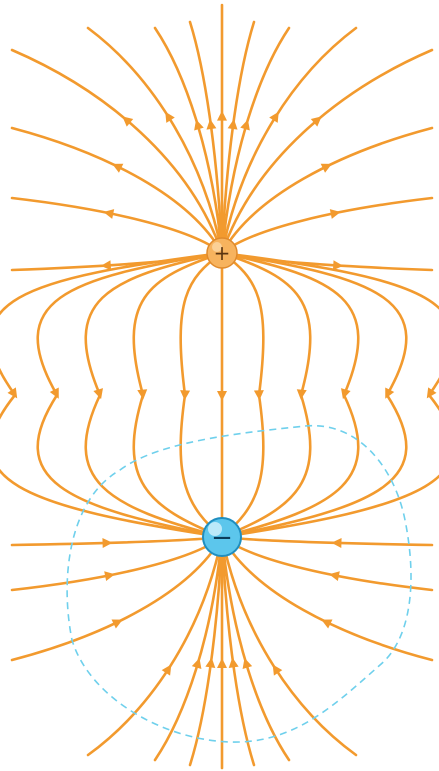  I want to click on negative-charge-symbol: −, so click(222, 538).